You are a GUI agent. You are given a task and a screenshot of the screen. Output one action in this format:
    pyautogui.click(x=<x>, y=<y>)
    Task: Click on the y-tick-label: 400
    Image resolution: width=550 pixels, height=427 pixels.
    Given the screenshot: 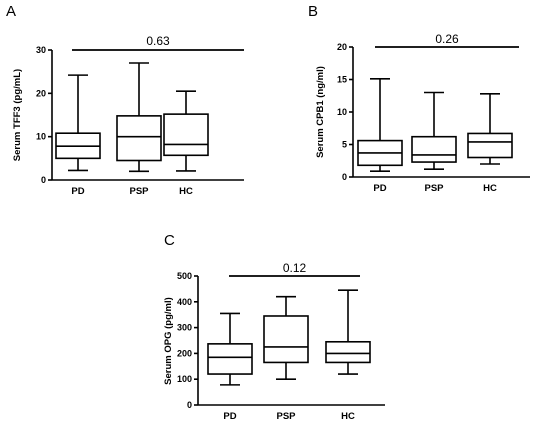 What is the action you would take?
    pyautogui.click(x=184, y=302)
    